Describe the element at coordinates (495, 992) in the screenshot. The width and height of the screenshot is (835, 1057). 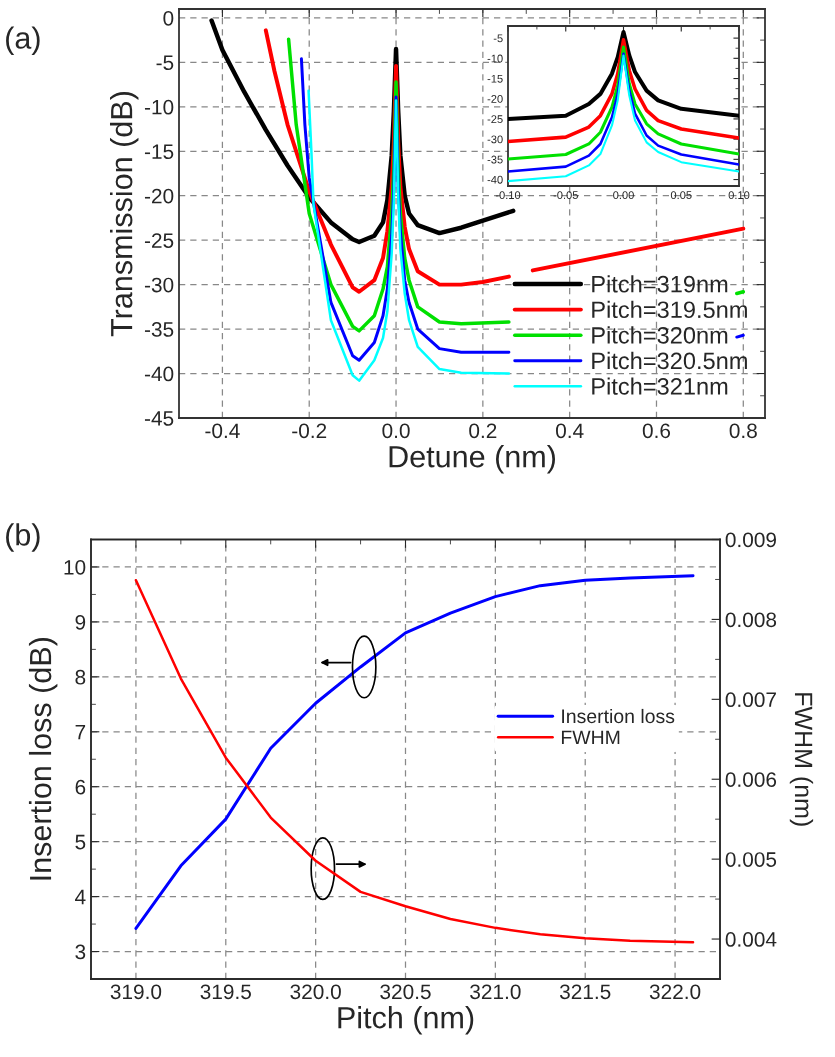
I see `x-tick-label: 321.0` at that location.